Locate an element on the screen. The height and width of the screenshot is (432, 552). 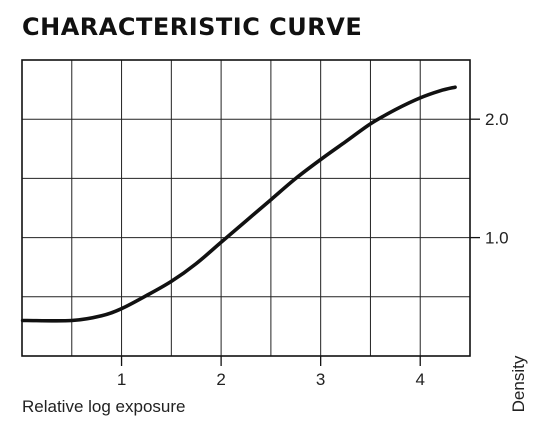
y-tick-label: 2.0 is located at coordinates (497, 119).